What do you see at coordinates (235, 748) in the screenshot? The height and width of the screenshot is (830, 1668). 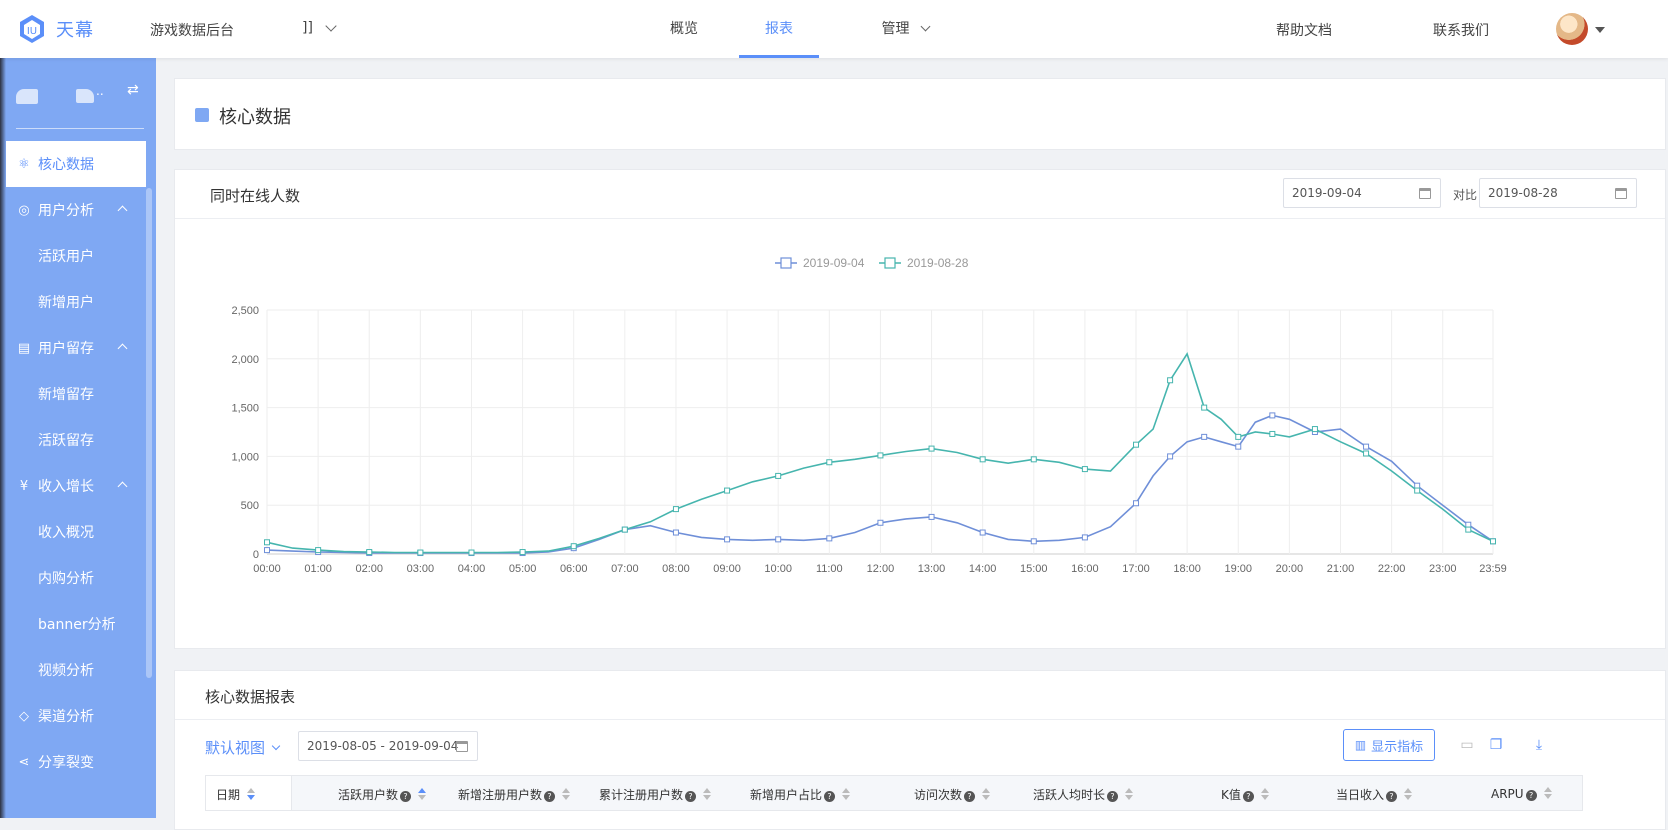 I see `view-selector-label: 默认视图` at bounding box center [235, 748].